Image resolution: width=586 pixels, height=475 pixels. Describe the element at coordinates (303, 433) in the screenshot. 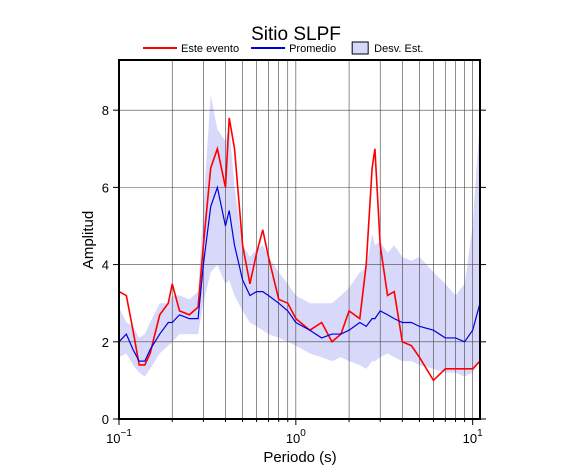

I see `tick-exponent: 0` at that location.